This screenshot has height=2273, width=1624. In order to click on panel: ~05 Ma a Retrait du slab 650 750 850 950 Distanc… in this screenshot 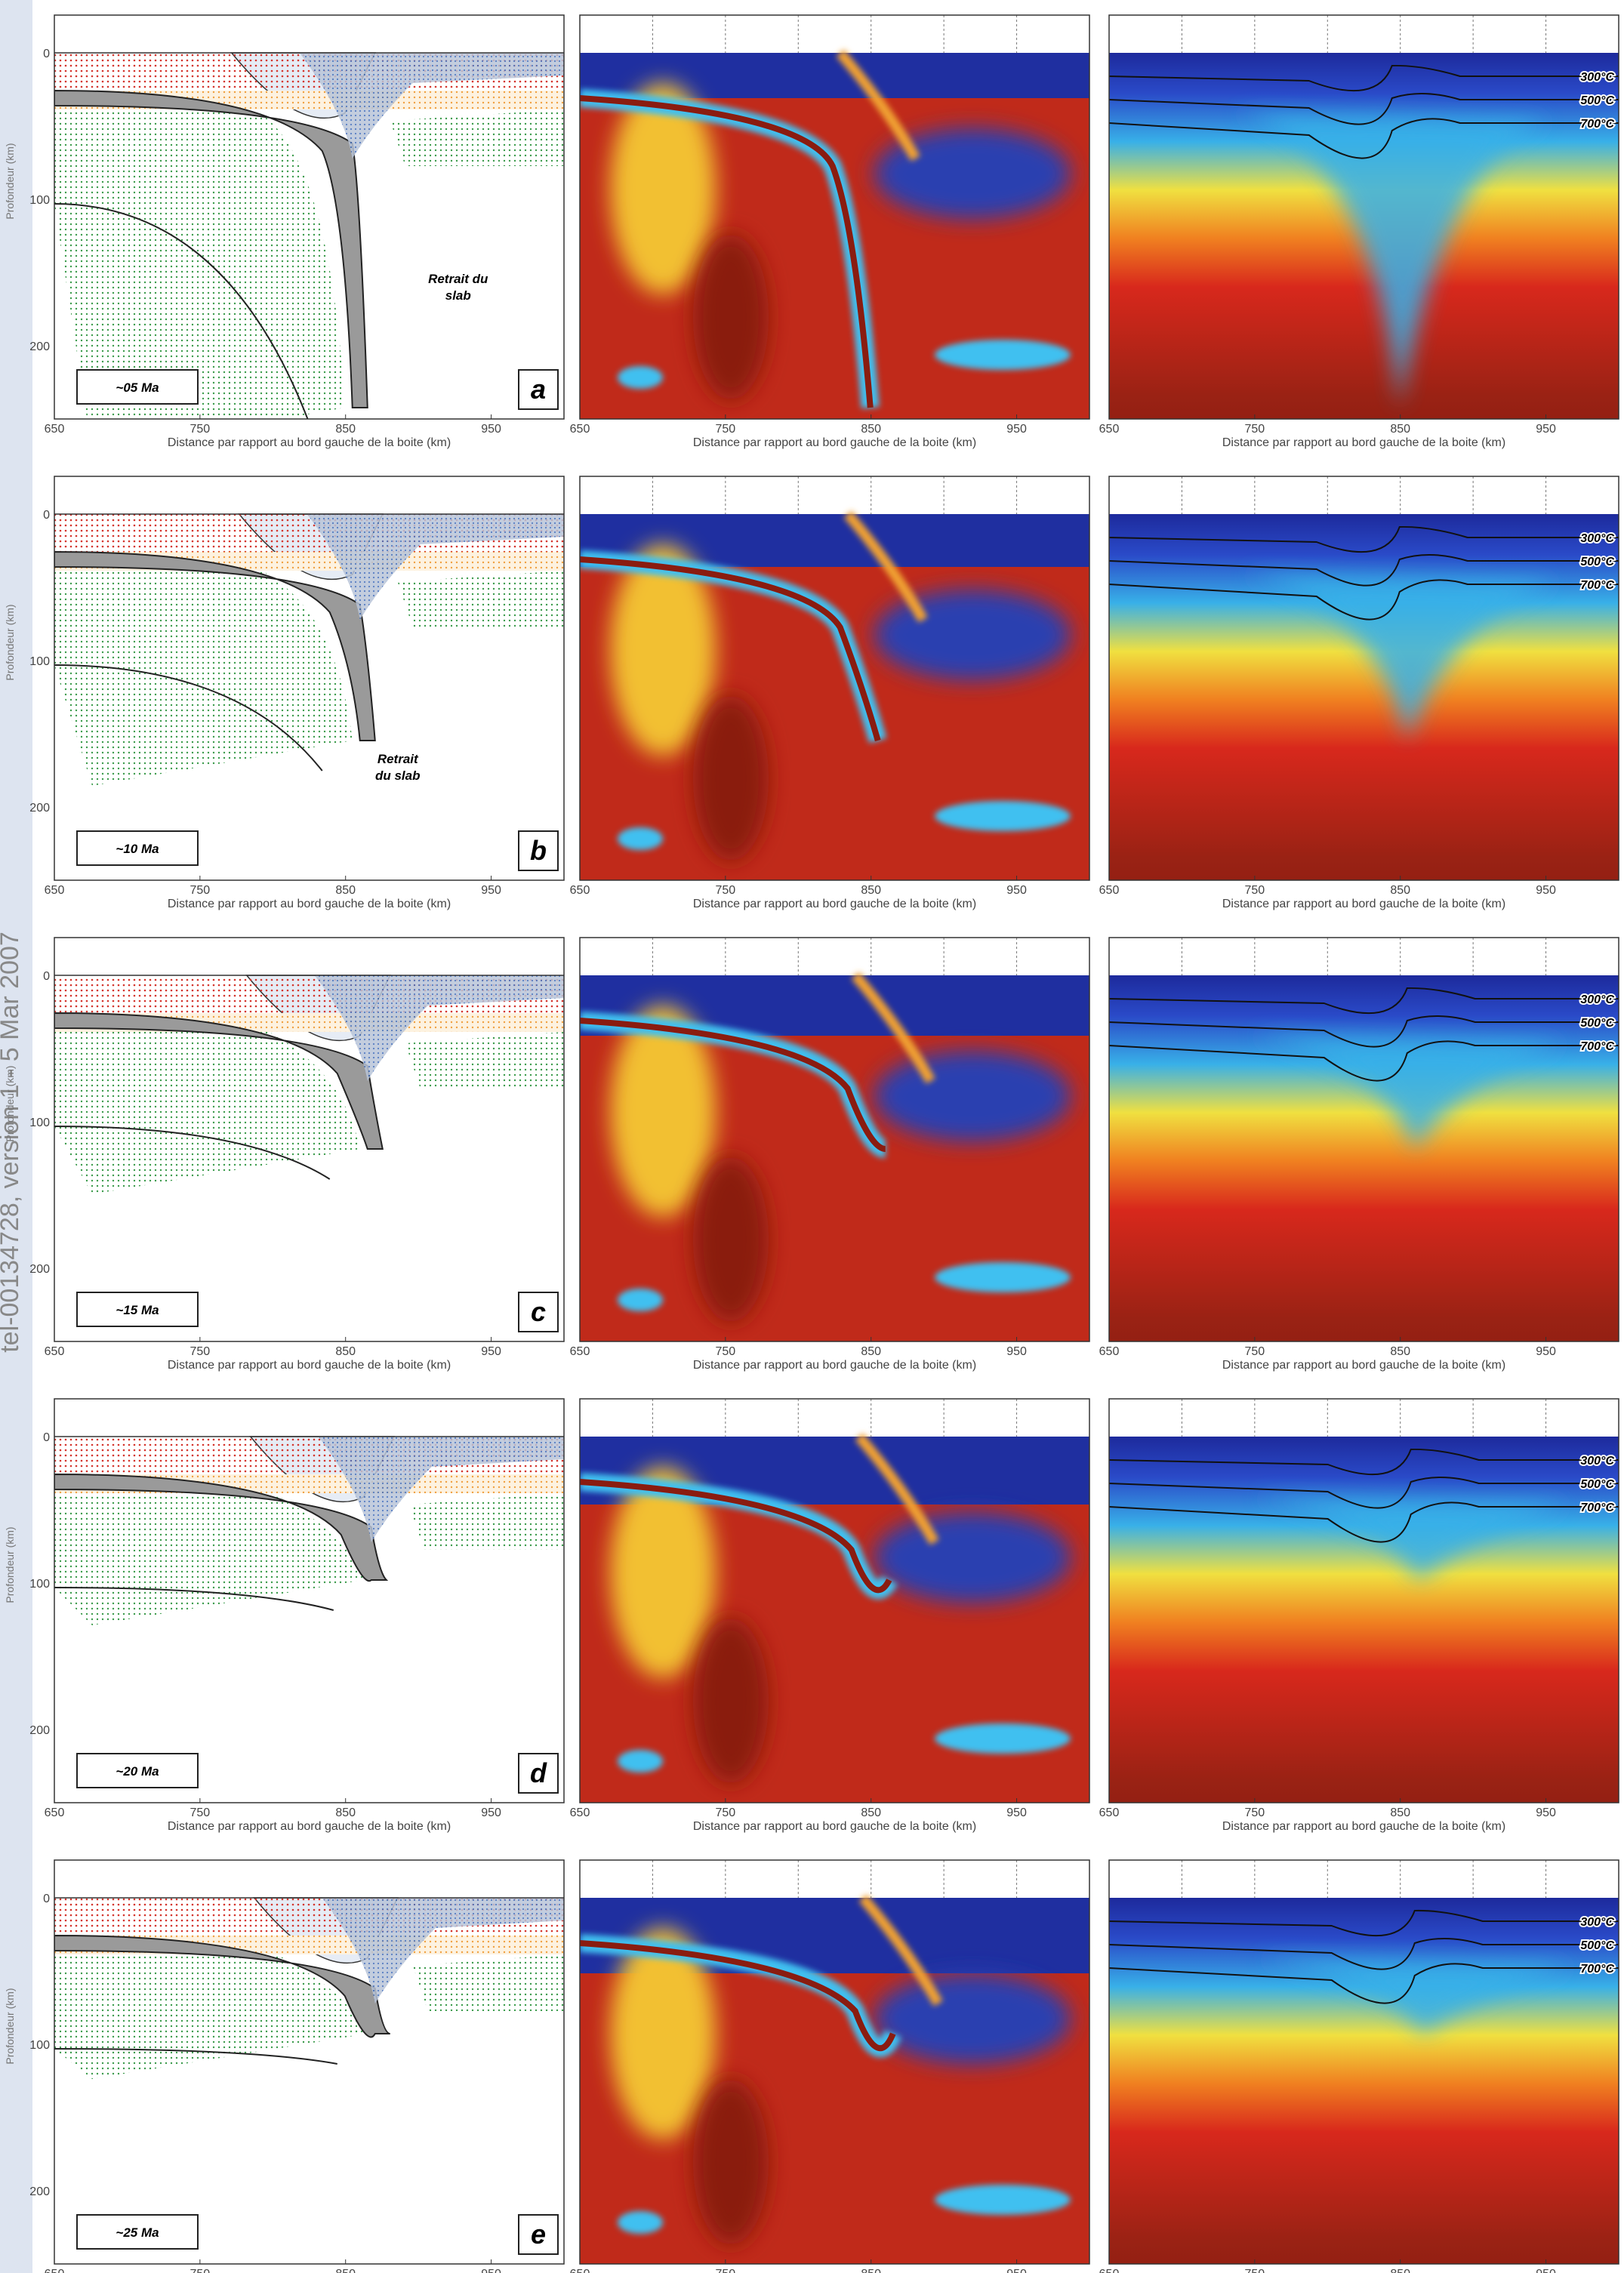, I will do `click(284, 231)`.